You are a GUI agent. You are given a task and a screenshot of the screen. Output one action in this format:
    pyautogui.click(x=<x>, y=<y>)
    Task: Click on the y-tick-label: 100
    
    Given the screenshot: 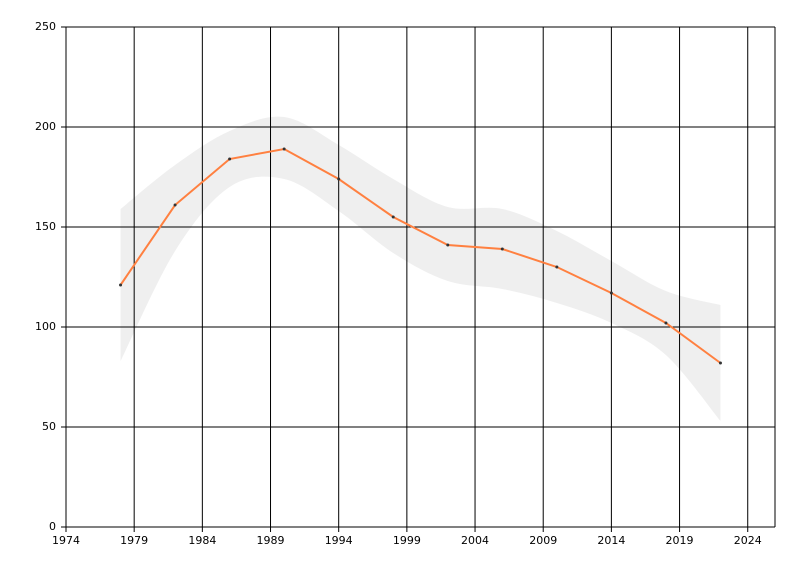 What is the action you would take?
    pyautogui.click(x=45, y=326)
    